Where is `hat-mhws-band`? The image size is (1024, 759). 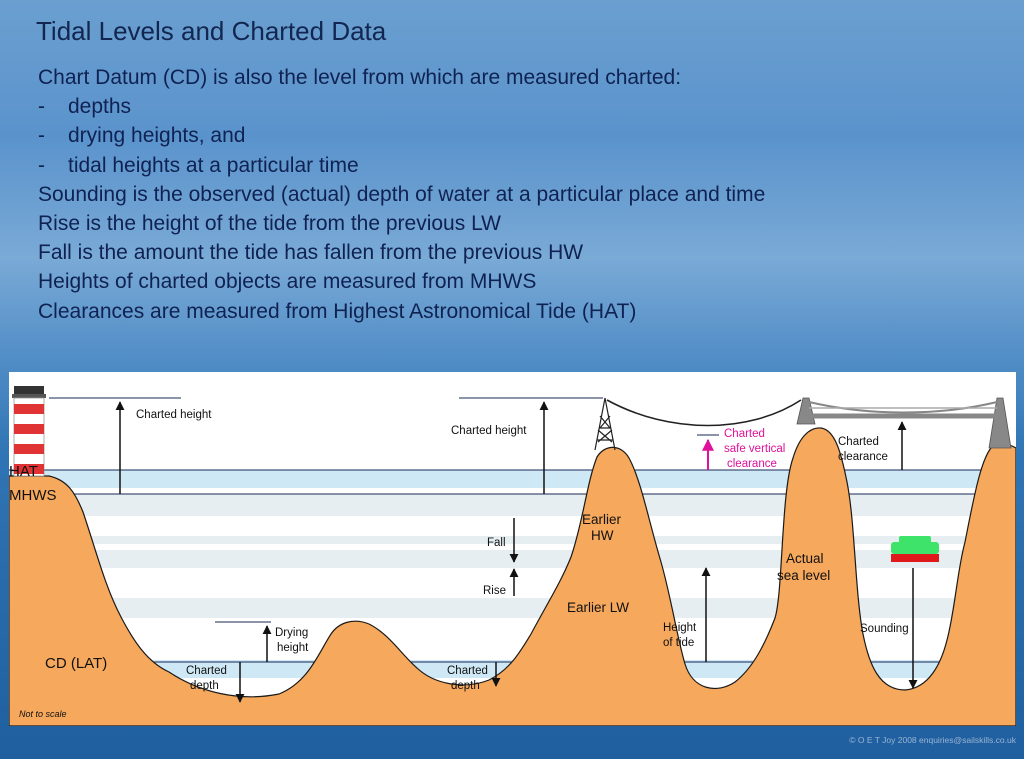
hat-mhws-band is located at coordinates (512, 479).